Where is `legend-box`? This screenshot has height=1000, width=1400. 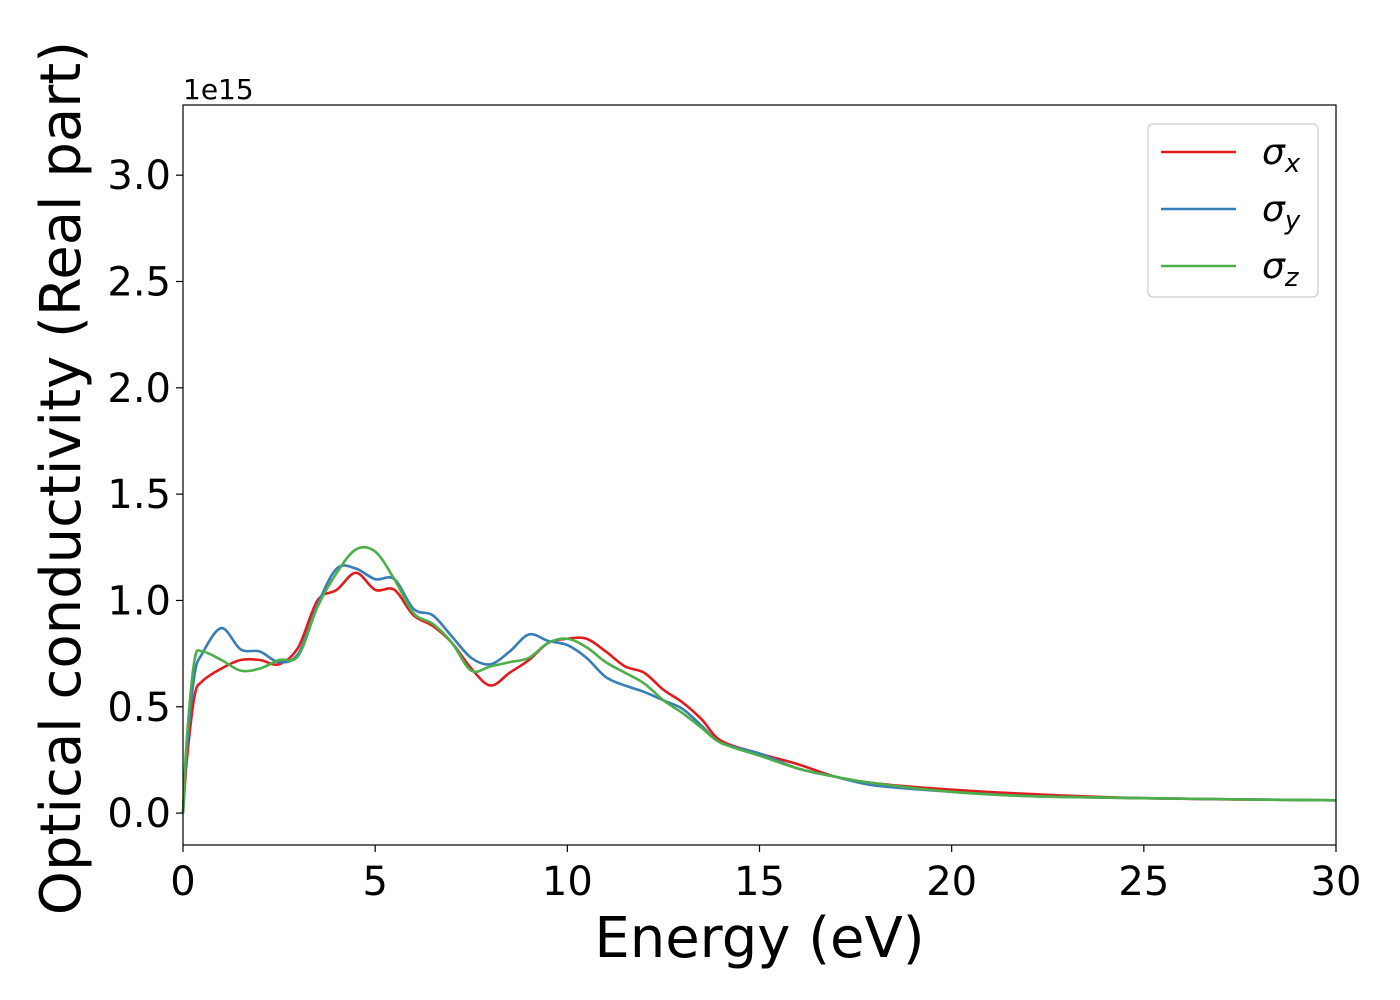
legend-box is located at coordinates (1233, 210).